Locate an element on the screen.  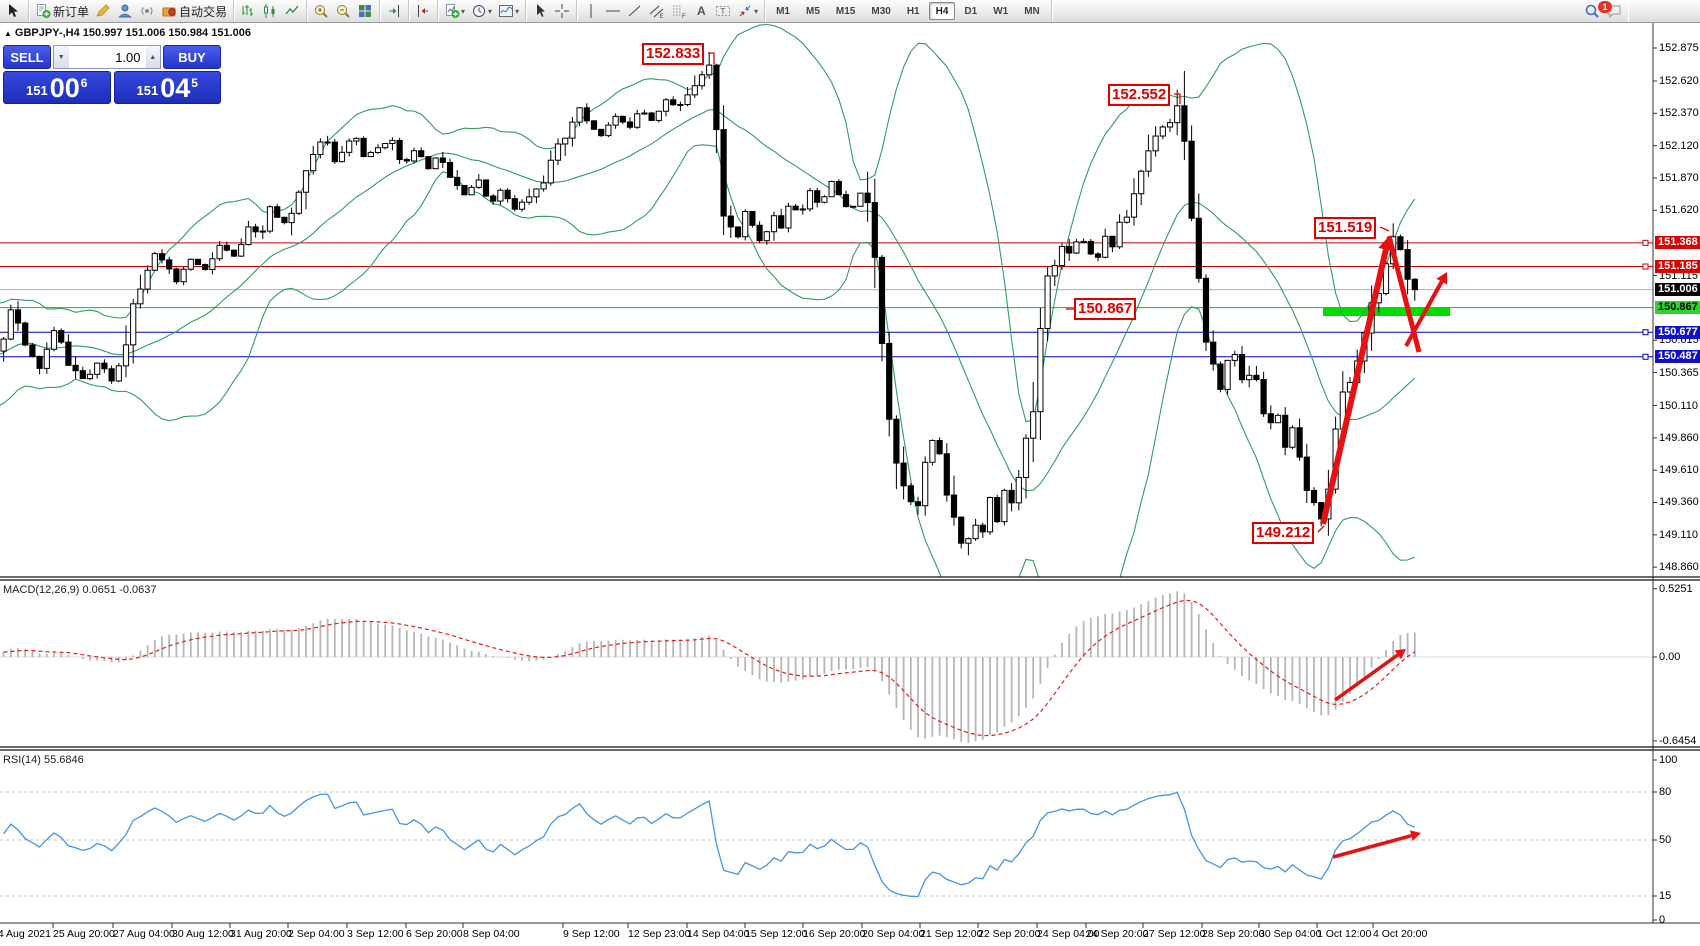
vertical-line-button is located at coordinates (591, 11).